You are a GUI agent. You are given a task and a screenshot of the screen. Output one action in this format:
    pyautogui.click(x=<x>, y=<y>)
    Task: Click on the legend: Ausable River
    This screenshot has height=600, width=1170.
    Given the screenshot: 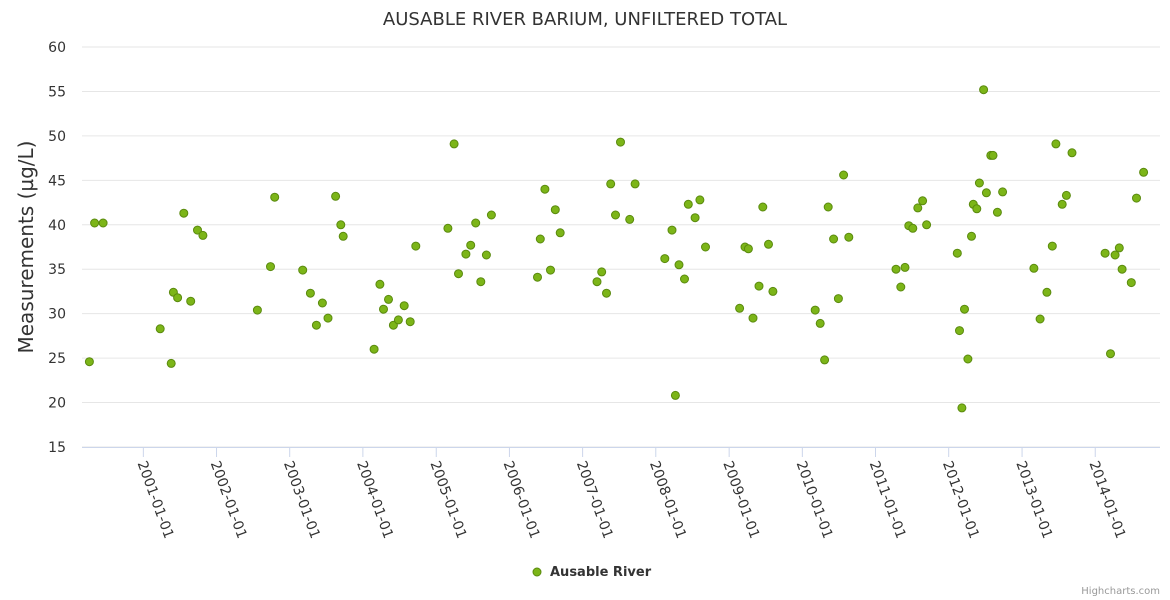 What is the action you would take?
    pyautogui.click(x=592, y=572)
    